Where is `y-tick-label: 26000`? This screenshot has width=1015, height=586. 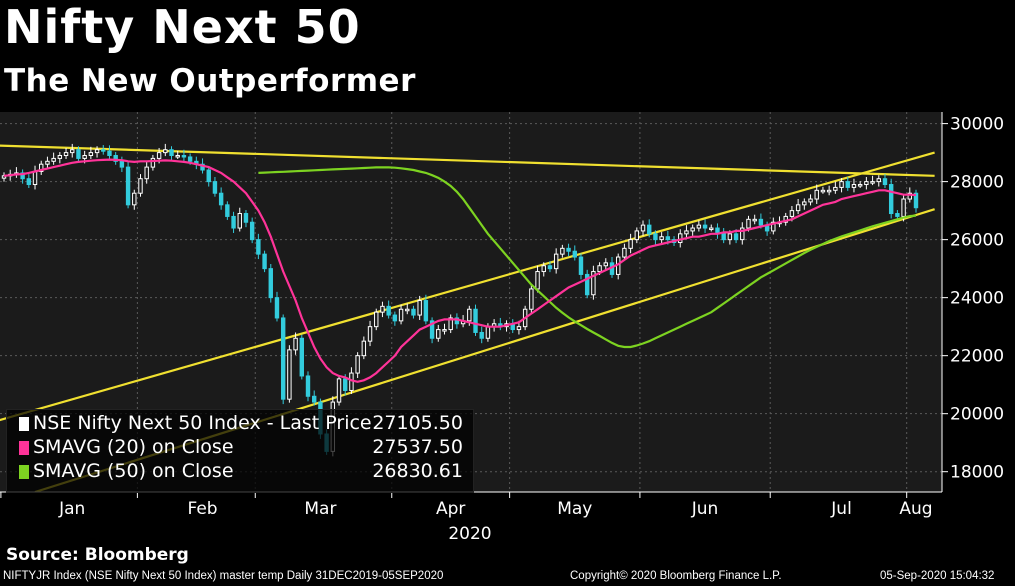
y-tick-label: 26000 is located at coordinates (977, 241).